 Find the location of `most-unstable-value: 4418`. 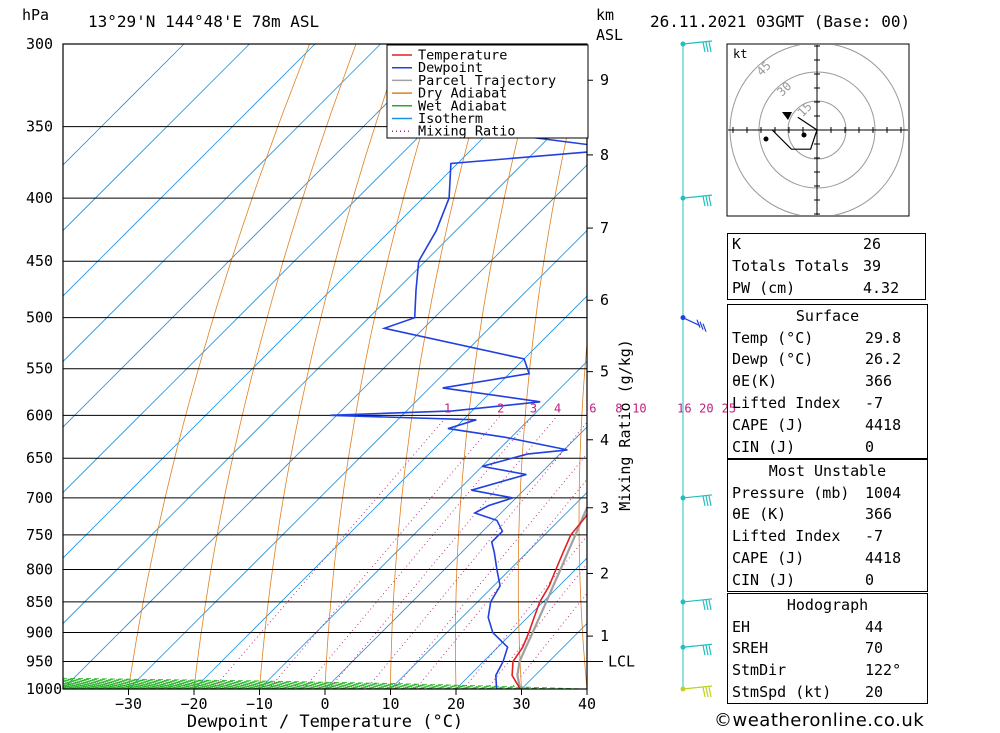

most-unstable-value: 4418 is located at coordinates (883, 558).